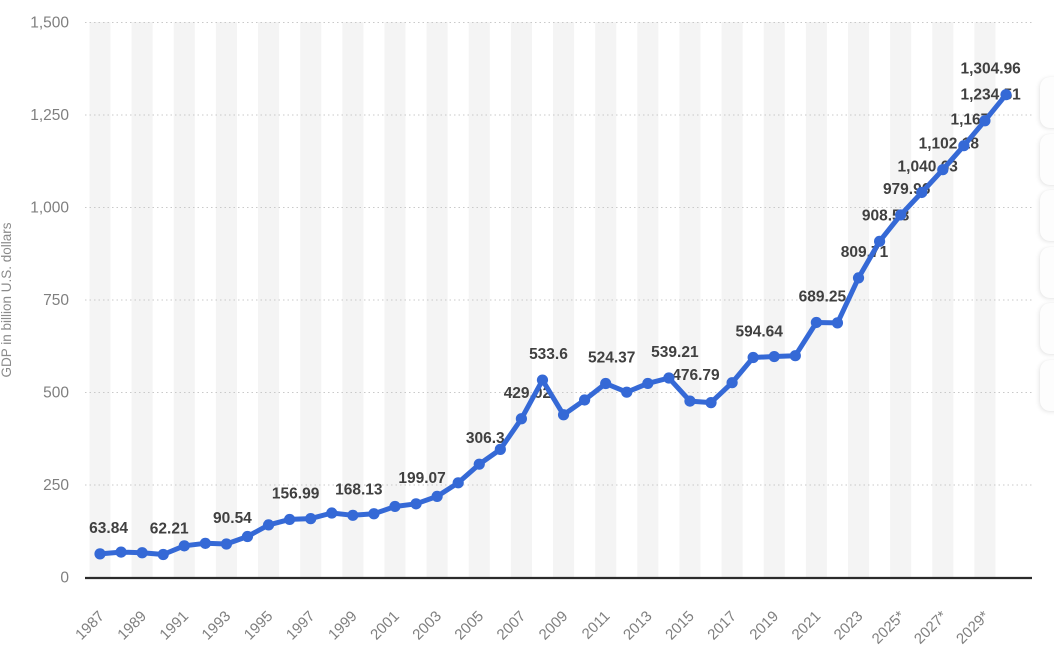  What do you see at coordinates (385, 626) in the screenshot?
I see `x-tick-label: 2001` at bounding box center [385, 626].